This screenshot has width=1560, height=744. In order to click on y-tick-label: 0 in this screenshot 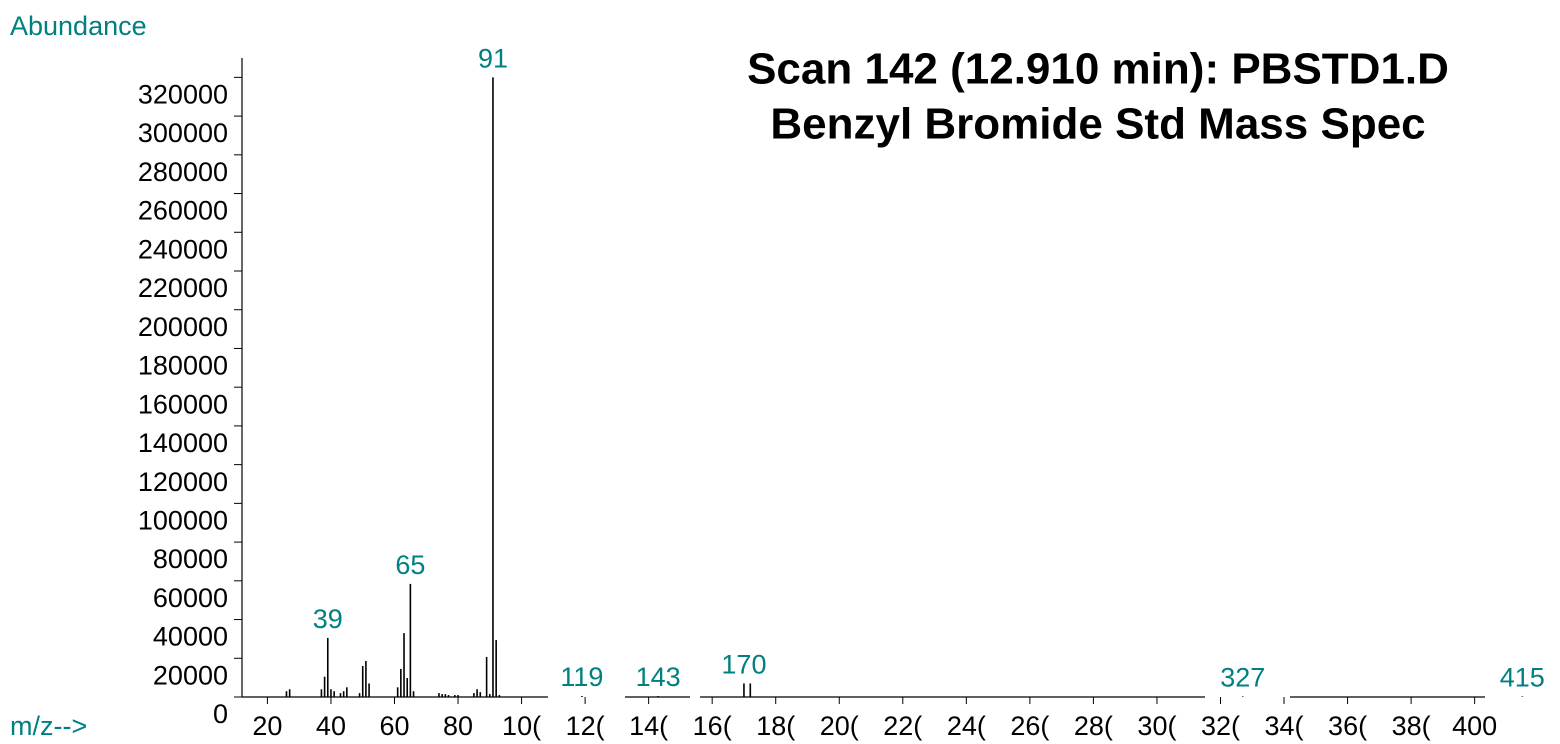, I will do `click(220, 714)`.